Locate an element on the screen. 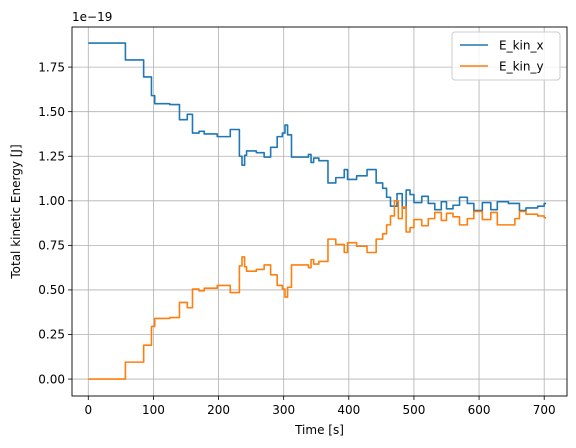  x-tick-label: 300 is located at coordinates (283, 410).